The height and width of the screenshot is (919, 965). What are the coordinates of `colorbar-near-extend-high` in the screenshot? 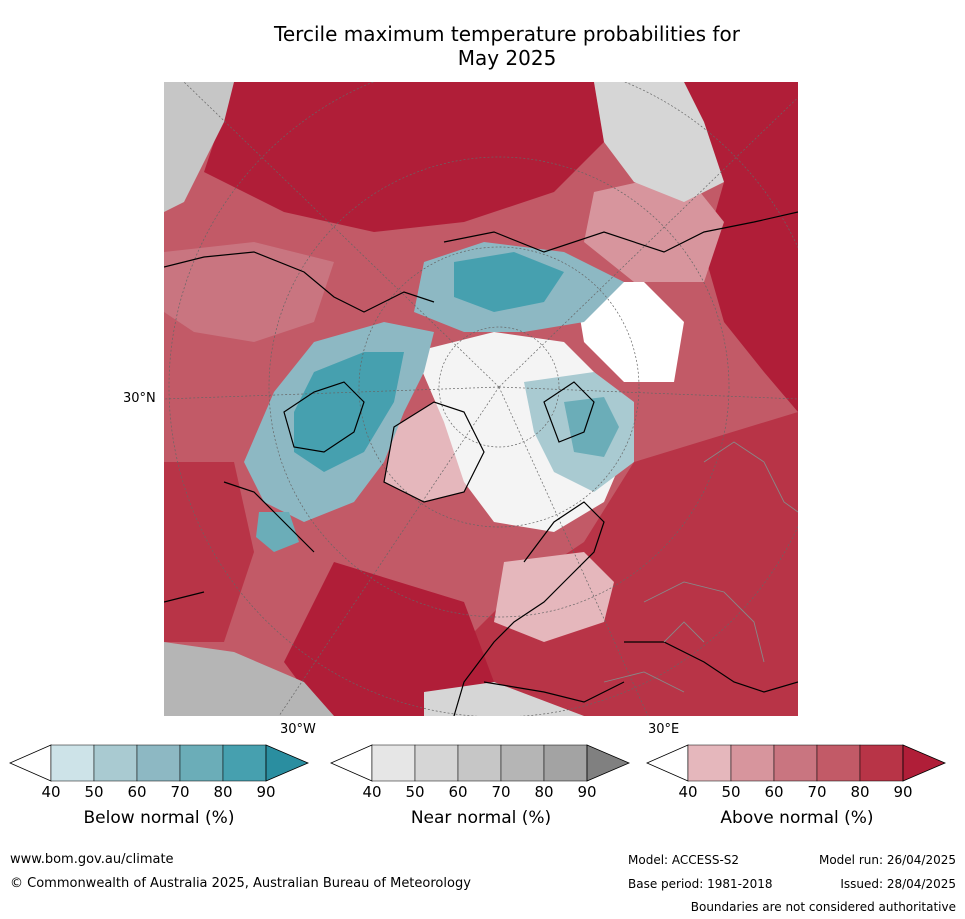 It's located at (608, 763).